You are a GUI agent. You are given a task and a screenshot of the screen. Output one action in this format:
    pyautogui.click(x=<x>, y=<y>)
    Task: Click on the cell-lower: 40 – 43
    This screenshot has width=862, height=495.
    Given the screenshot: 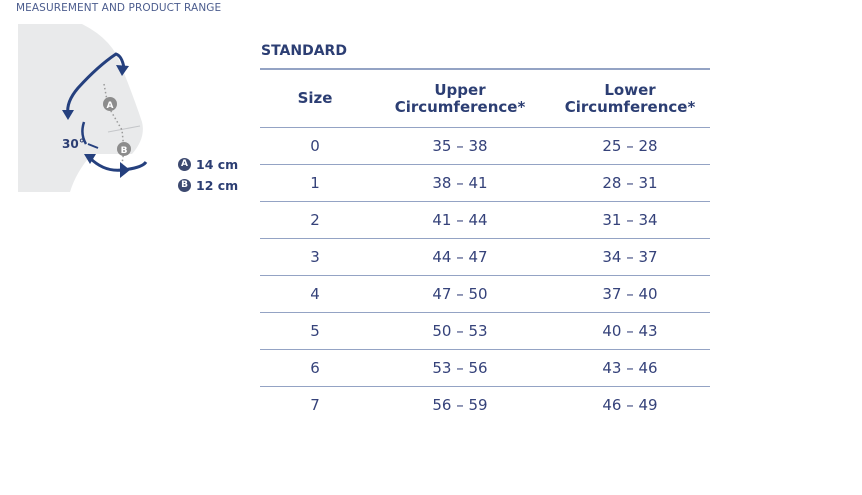 What is the action you would take?
    pyautogui.click(x=630, y=331)
    